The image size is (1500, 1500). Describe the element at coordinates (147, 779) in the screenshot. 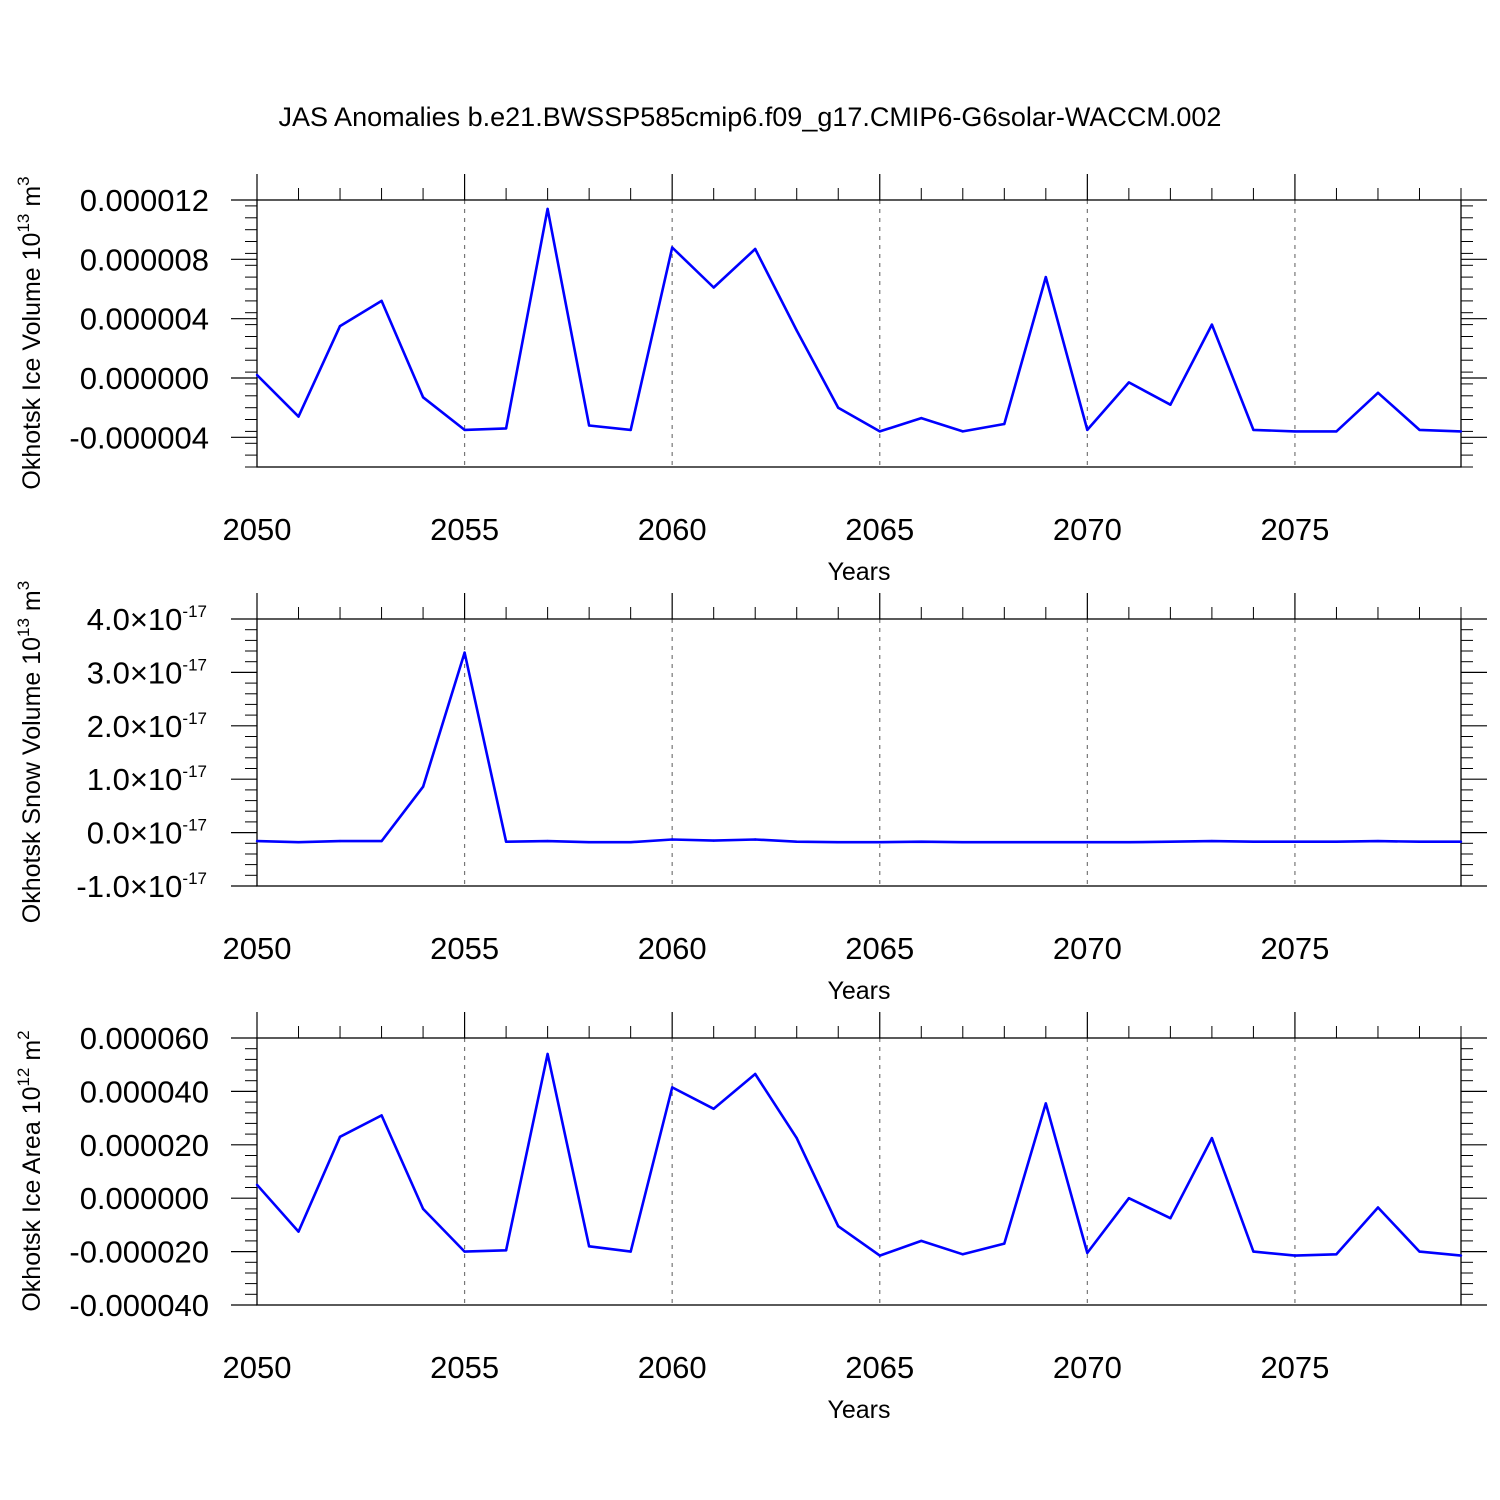

I see `y-tick-label: 1.0×10⁻¹⁷` at that location.